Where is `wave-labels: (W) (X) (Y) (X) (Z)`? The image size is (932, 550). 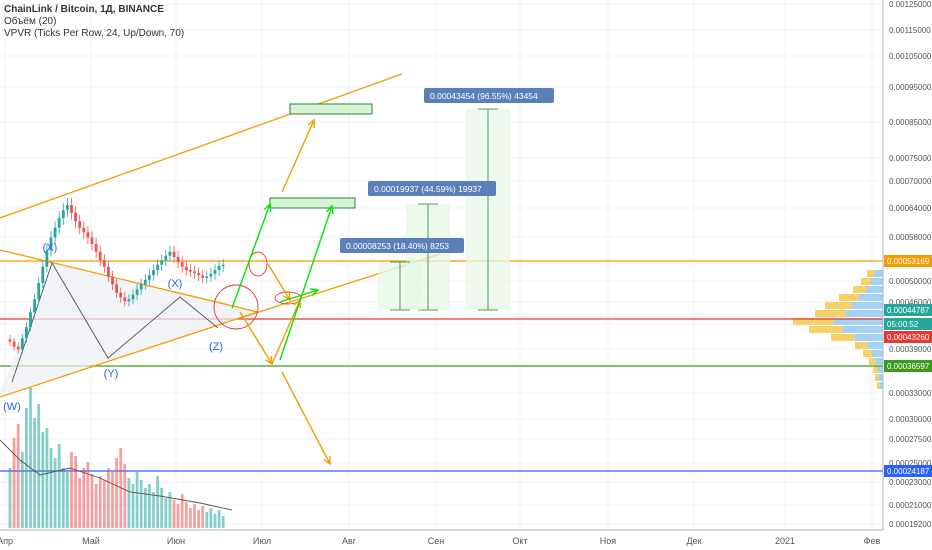 wave-labels: (W) (X) (Y) (X) (Z) is located at coordinates (113, 327).